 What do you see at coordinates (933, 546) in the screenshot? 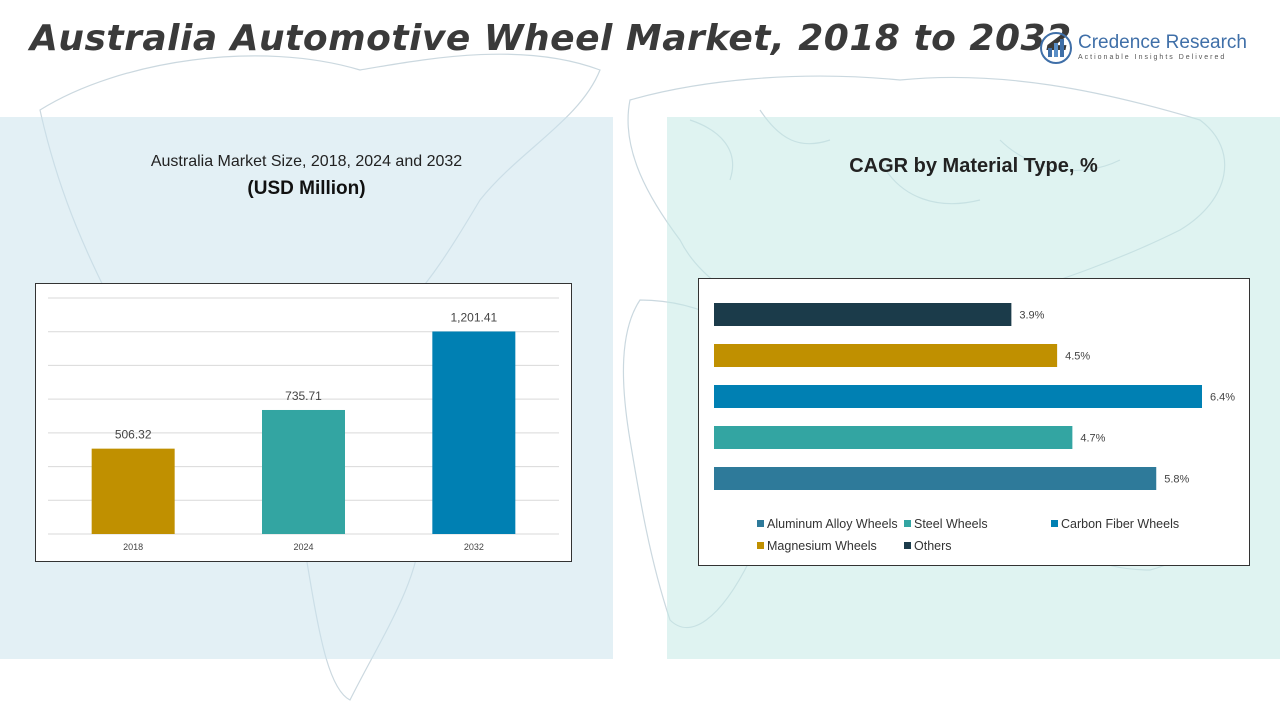
I see `legend-label: Others` at bounding box center [933, 546].